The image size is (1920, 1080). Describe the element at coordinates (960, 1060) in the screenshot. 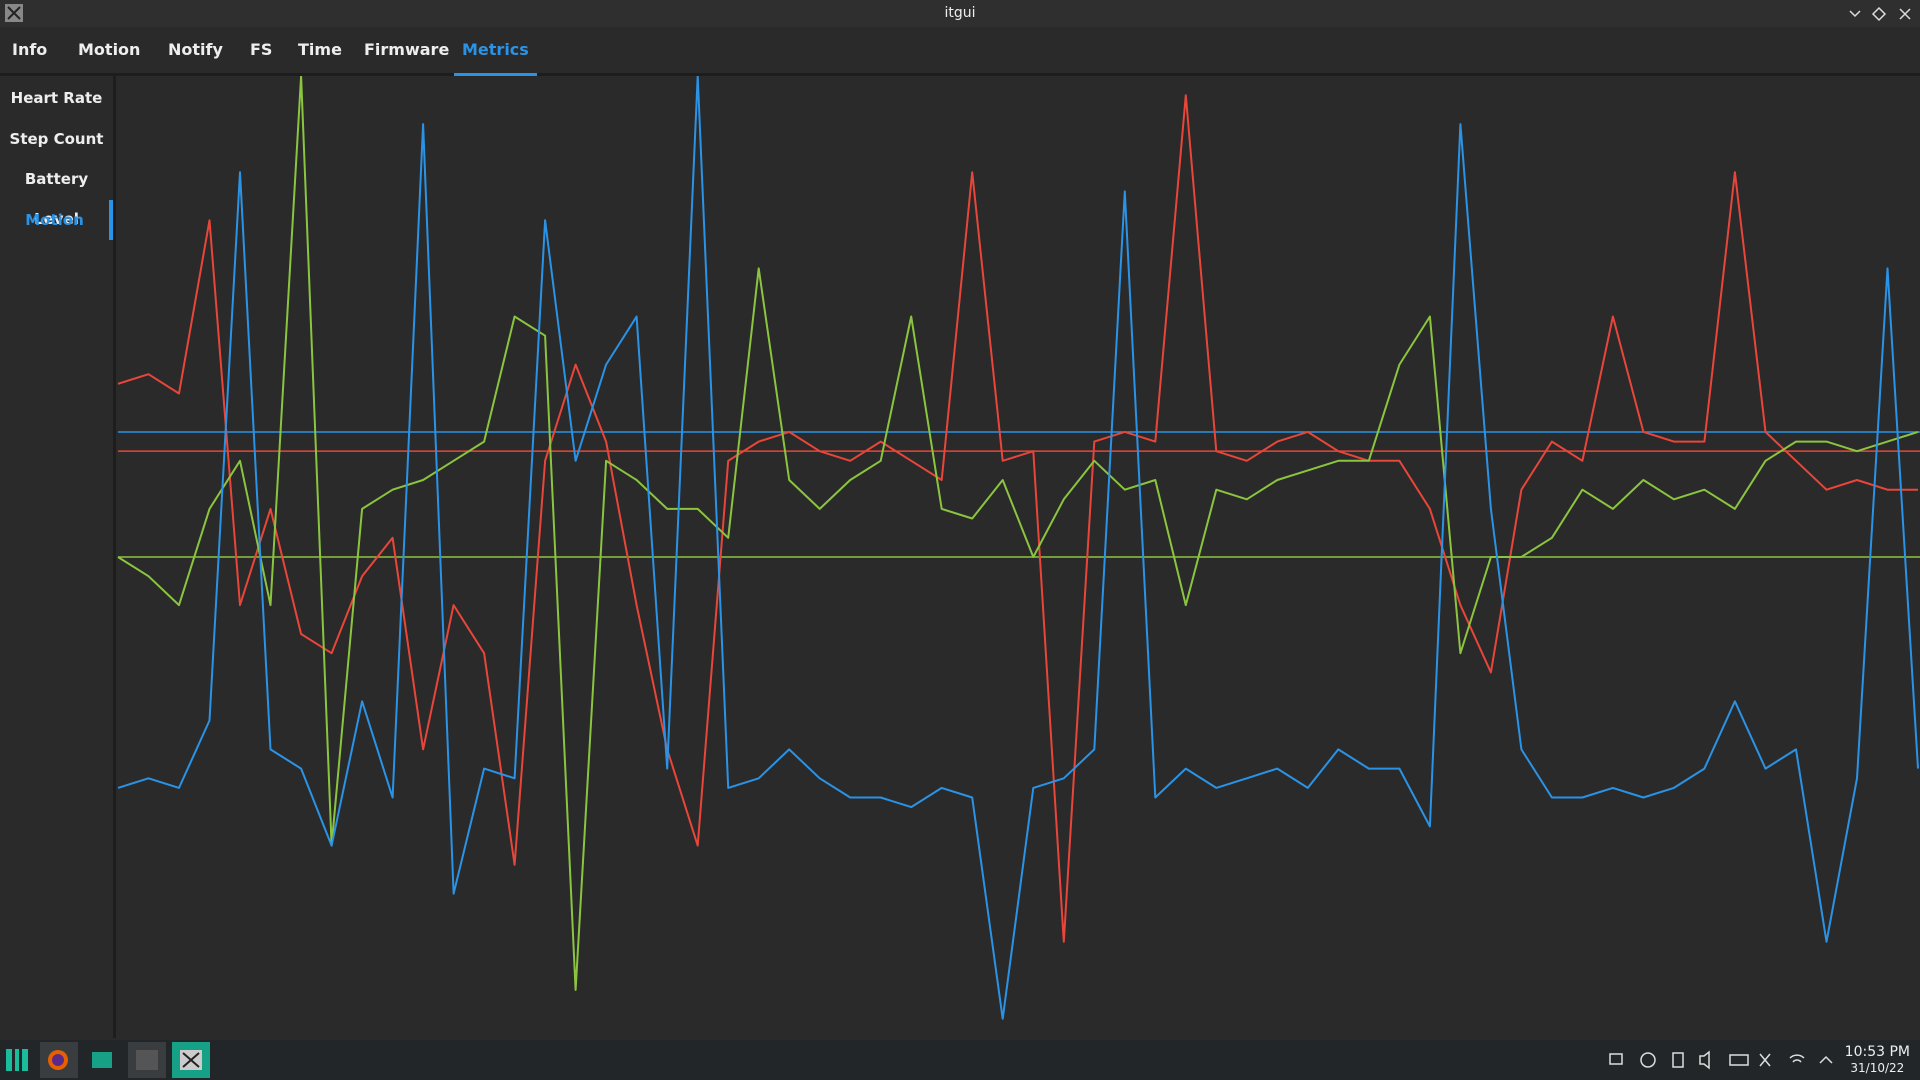

I see `taskbar: 10:53 PM 31/10/22` at that location.